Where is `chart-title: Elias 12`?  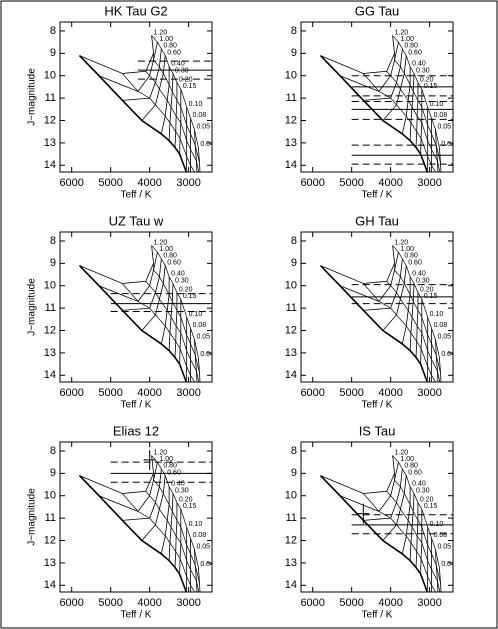 chart-title: Elias 12 is located at coordinates (136, 430).